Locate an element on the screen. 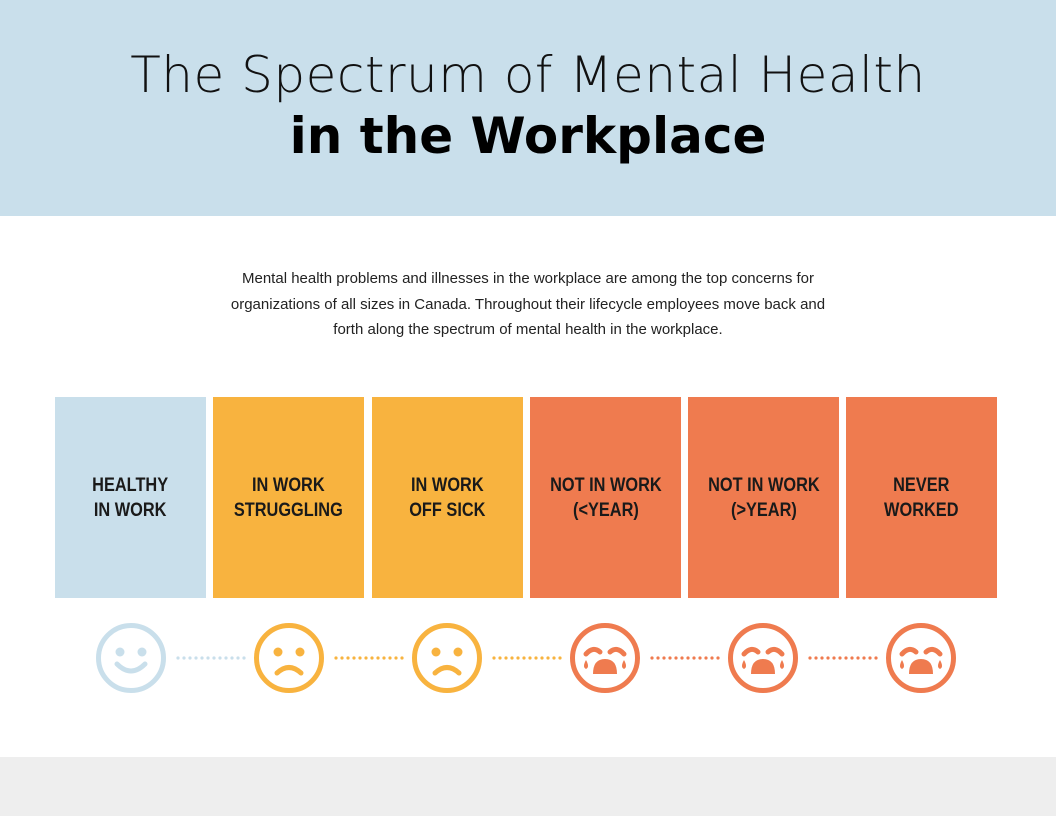 Image resolution: width=1056 pixels, height=816 pixels. stage-label: IN WORK STRUGGLING is located at coordinates (288, 498).